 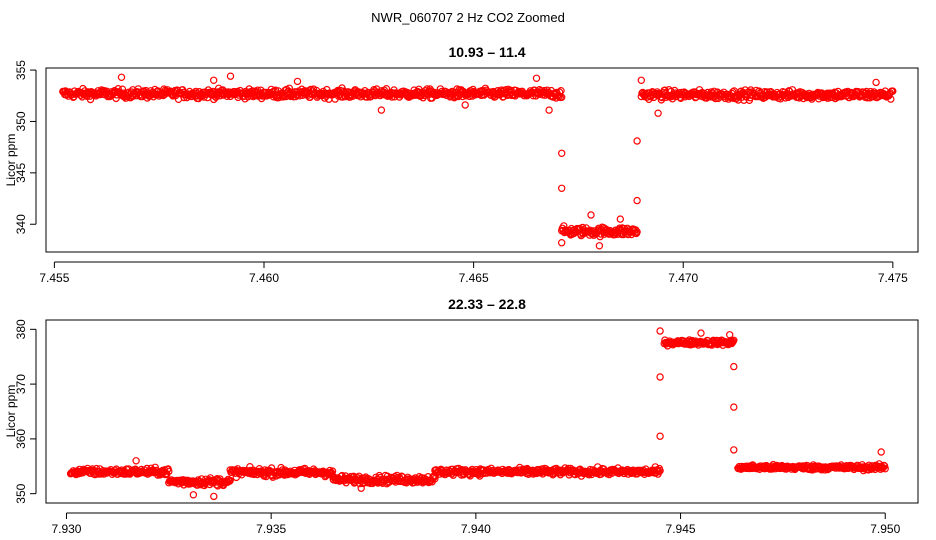 I want to click on top-x-tick-label: 7.460, so click(x=264, y=278).